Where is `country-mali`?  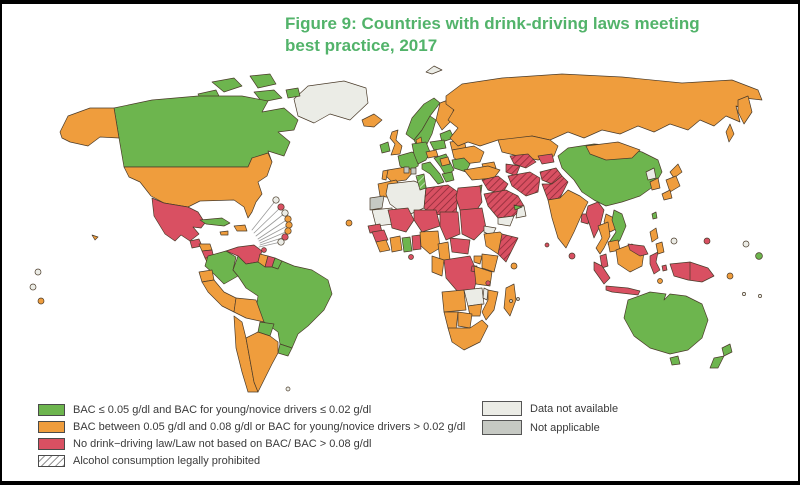
country-mali is located at coordinates (401, 220).